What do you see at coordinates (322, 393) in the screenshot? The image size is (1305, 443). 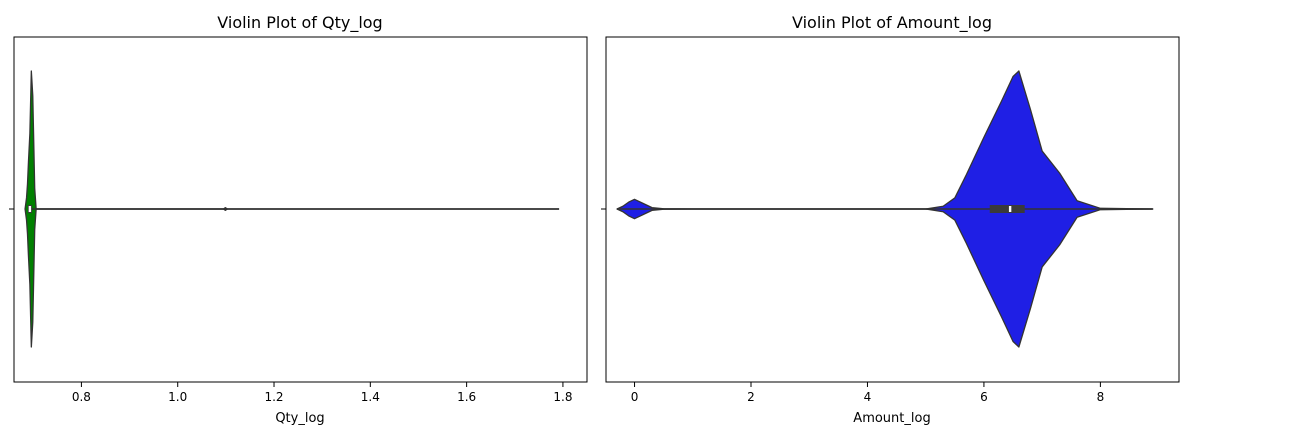 I see `x-axis-ticks: 0.8 1.0 1.2 1.4 1.6 1.8` at bounding box center [322, 393].